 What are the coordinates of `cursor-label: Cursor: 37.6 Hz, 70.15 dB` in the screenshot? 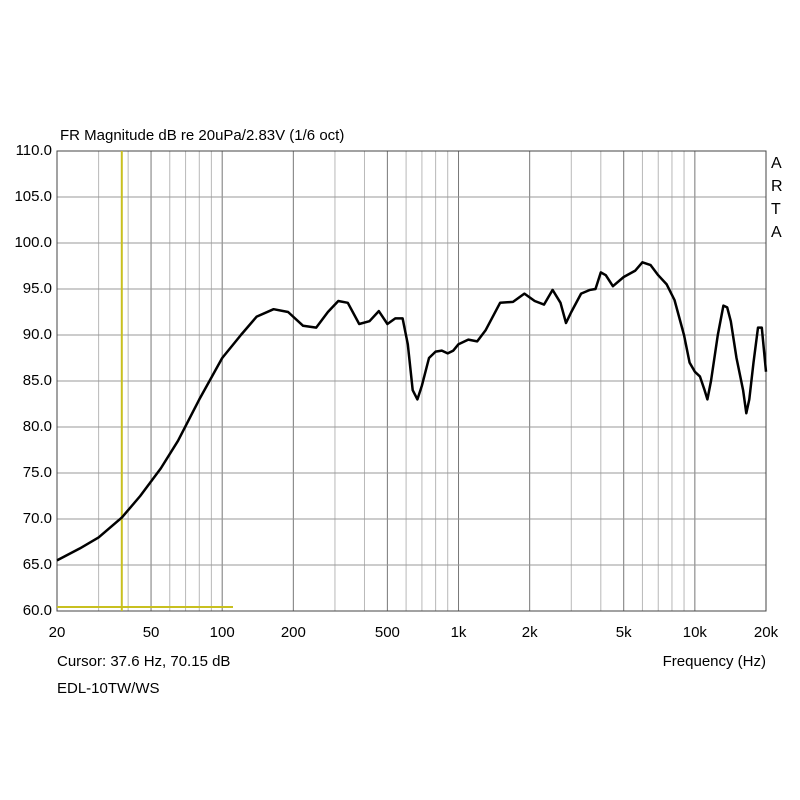 It's located at (143, 661).